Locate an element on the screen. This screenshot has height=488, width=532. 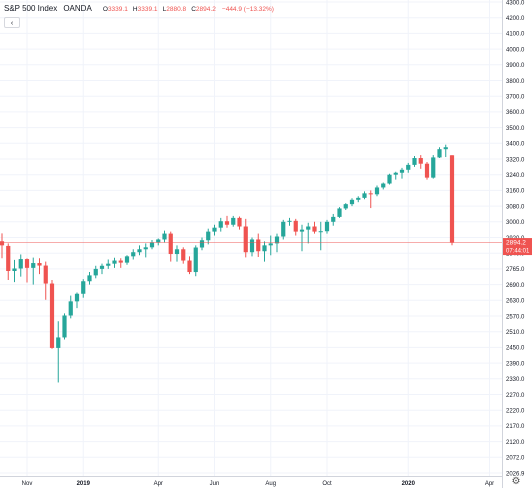
y-tick-label: 3600.0 is located at coordinates (515, 113).